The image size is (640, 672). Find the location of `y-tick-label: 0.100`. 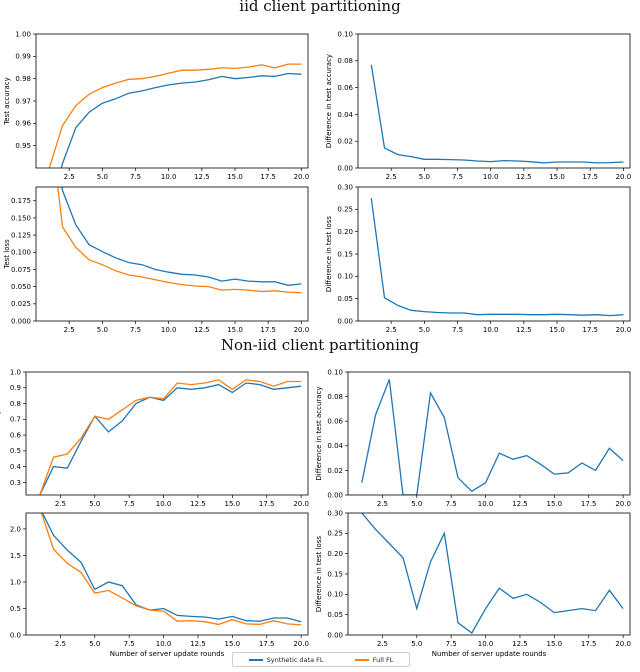

y-tick-label: 0.100 is located at coordinates (21, 253).